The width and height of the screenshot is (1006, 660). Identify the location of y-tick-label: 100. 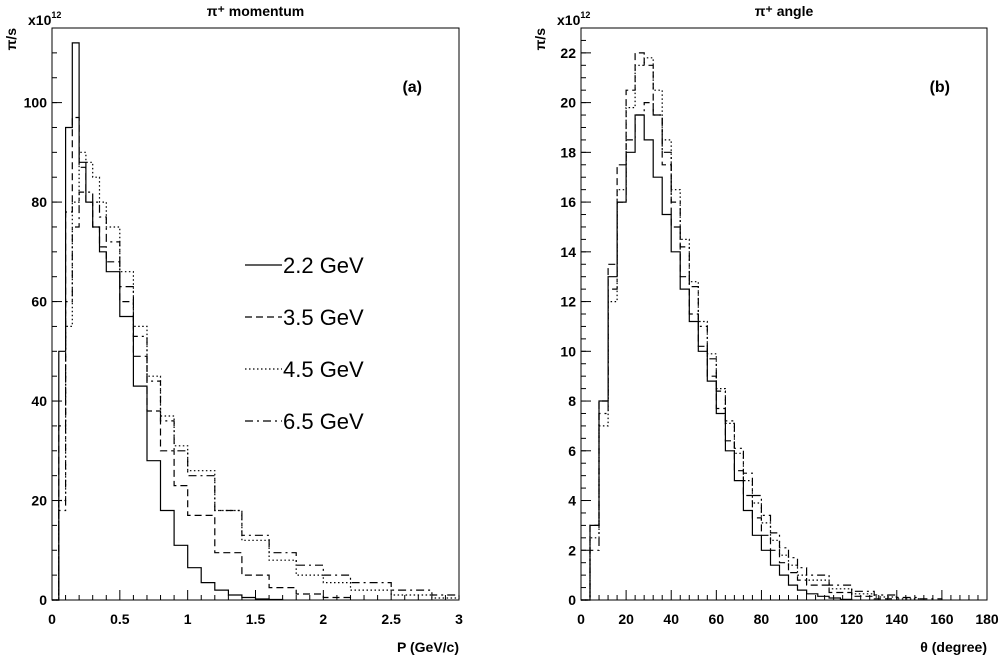
(36, 103).